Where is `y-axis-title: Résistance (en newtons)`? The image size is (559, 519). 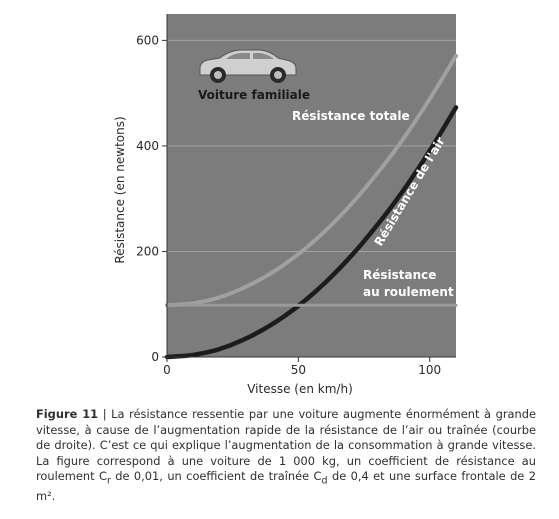 y-axis-title: Résistance (en newtons) is located at coordinates (120, 189).